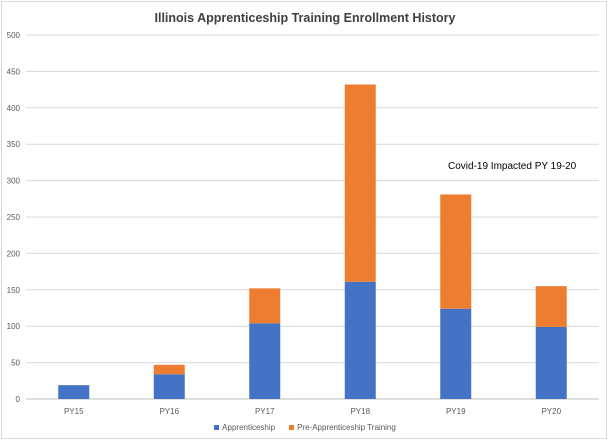 This screenshot has height=440, width=608. I want to click on y-tick-label: 200, so click(14, 253).